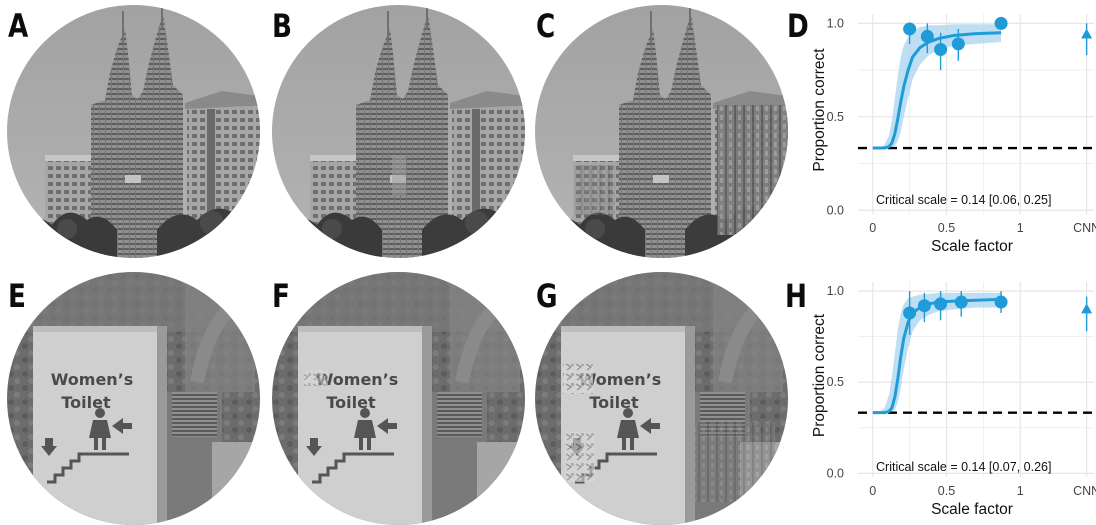  I want to click on tower-photo-distorted, so click(661, 131).